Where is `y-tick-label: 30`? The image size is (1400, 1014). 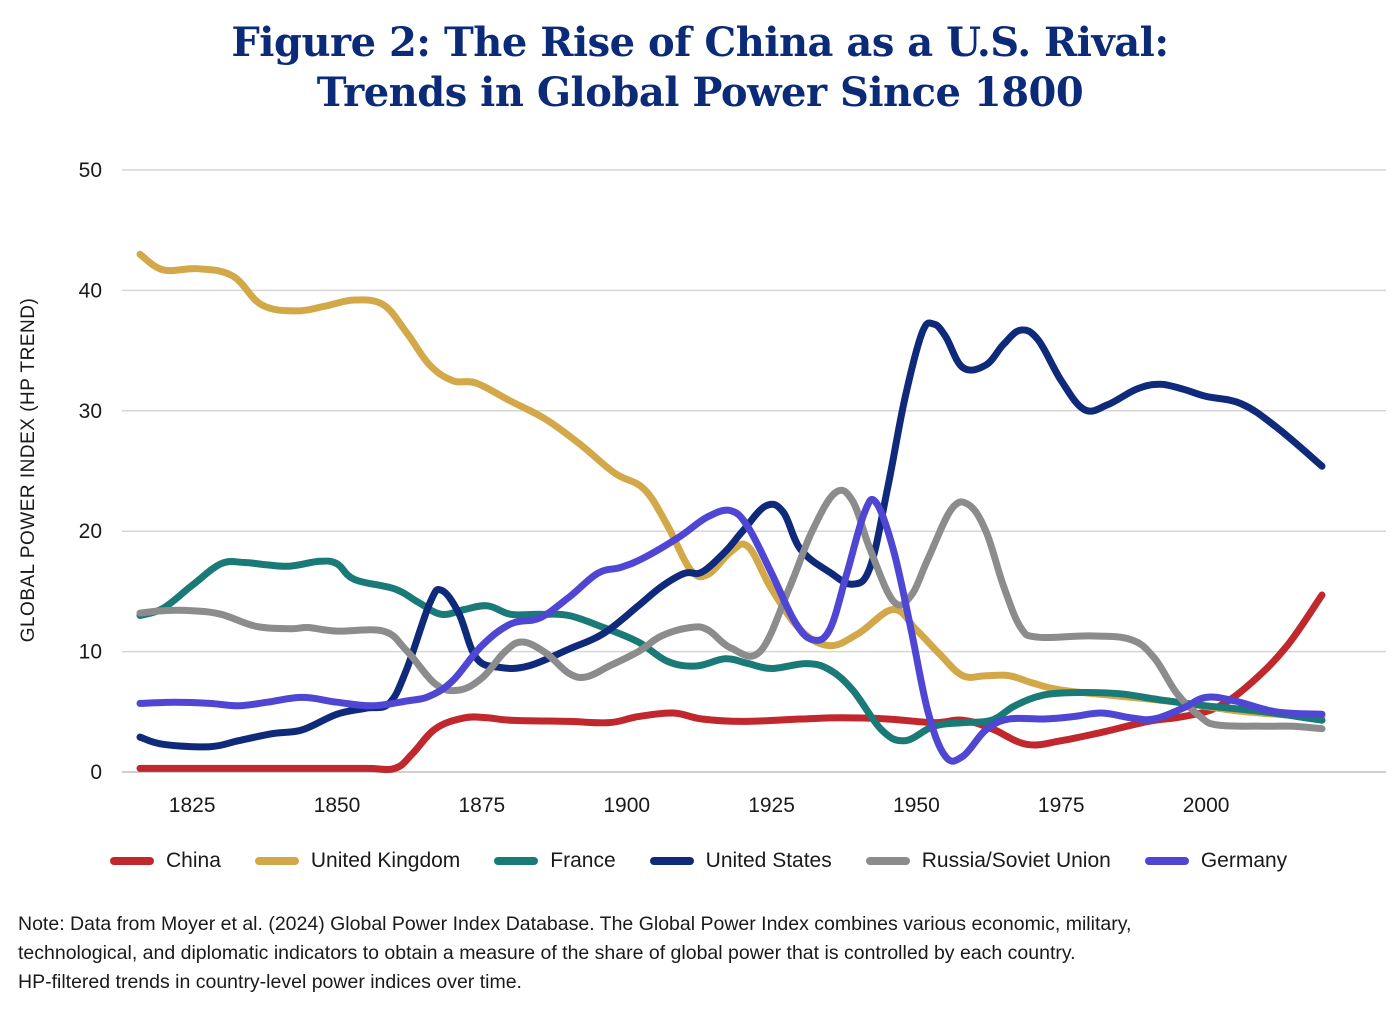 y-tick-label: 30 is located at coordinates (90, 411).